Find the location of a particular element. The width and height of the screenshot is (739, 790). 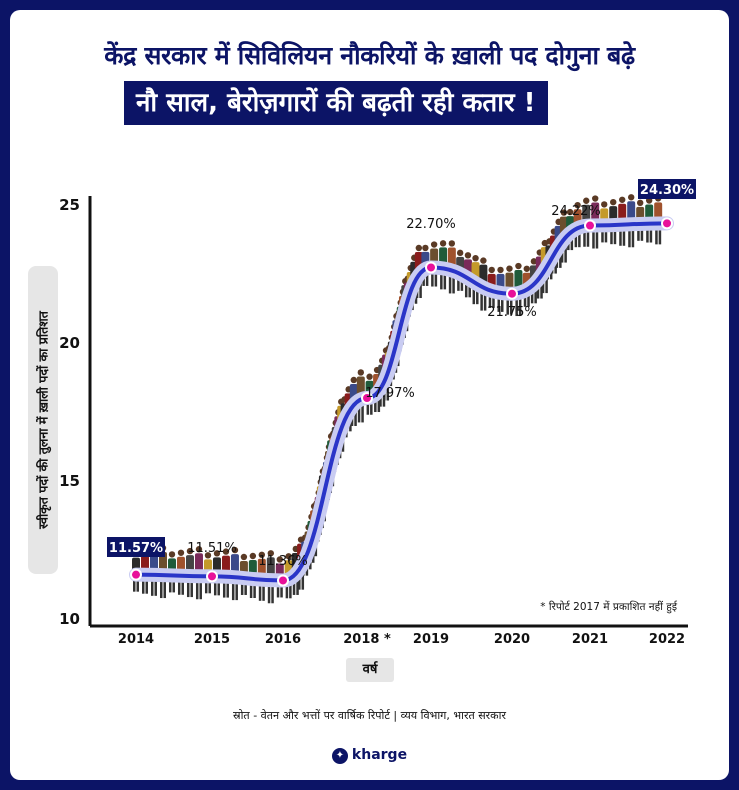

subheadline: नौ साल, बेरोज़गारों की बढ़ती रही कतार ! is located at coordinates (336, 103).